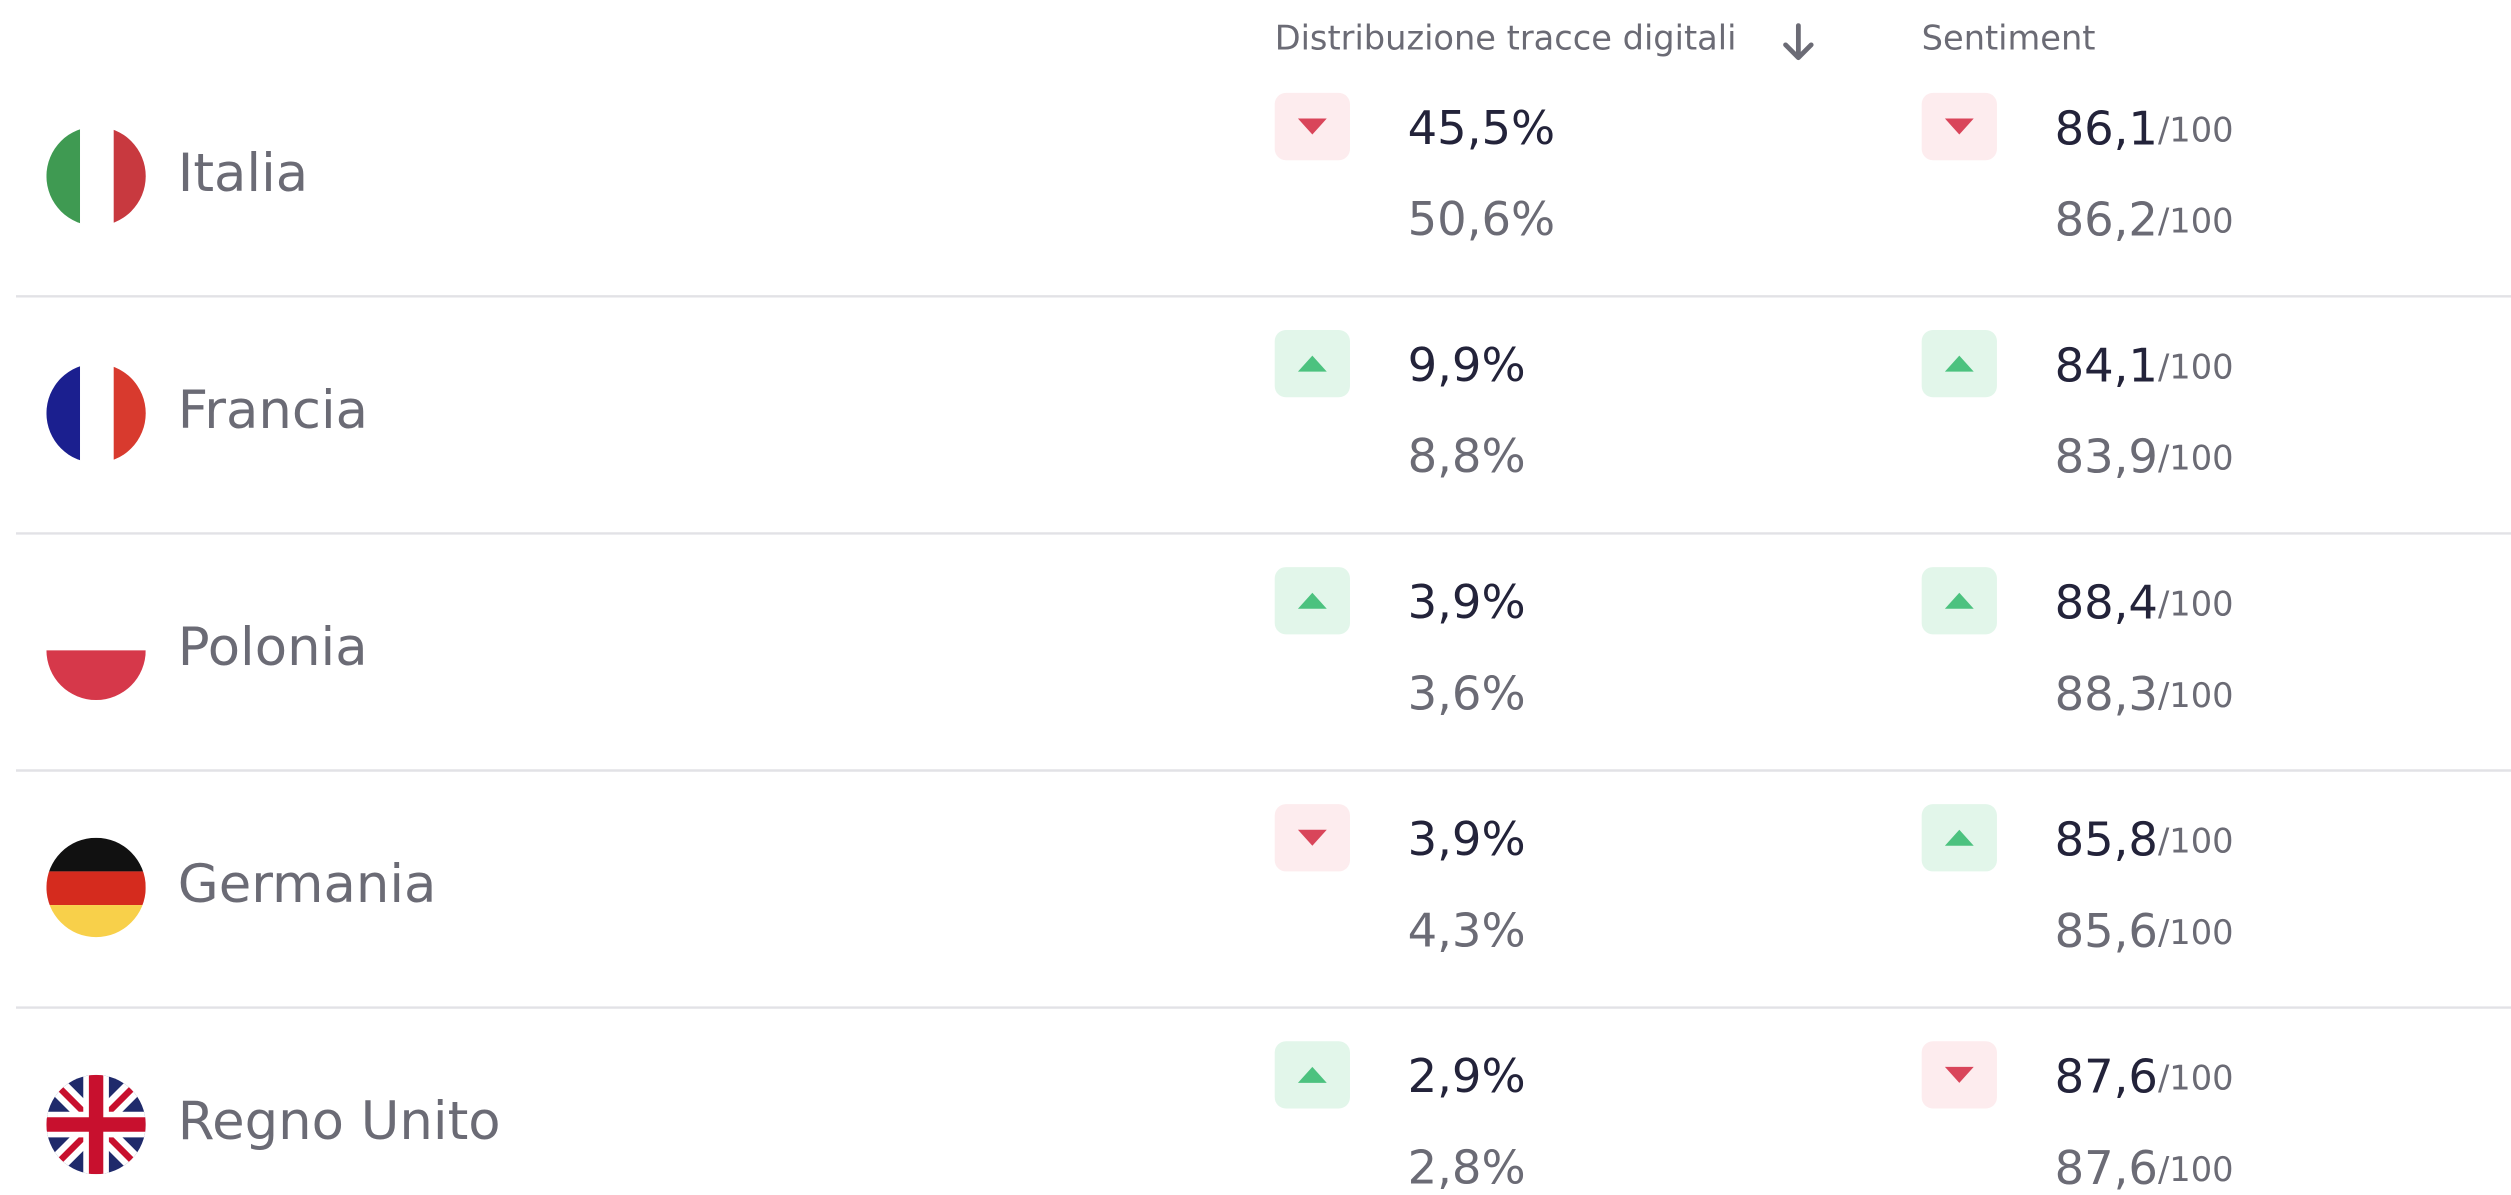  What do you see at coordinates (1482, 128) in the screenshot?
I see `current-value: 45,5%` at bounding box center [1482, 128].